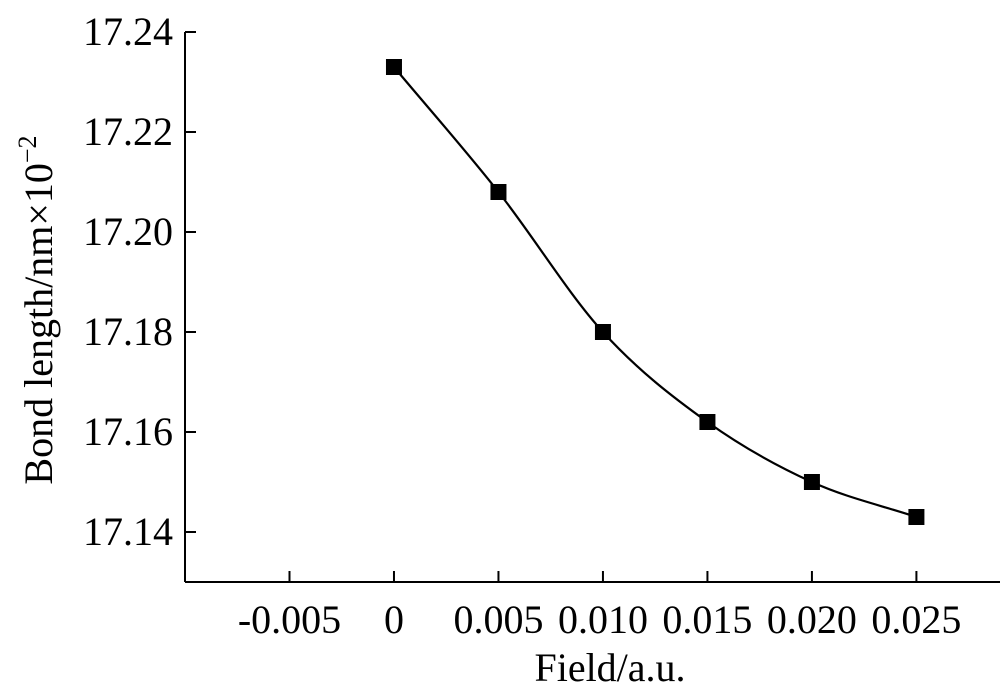  I want to click on y-axis-title-main: Bond length/nm×10, so click(38, 323).